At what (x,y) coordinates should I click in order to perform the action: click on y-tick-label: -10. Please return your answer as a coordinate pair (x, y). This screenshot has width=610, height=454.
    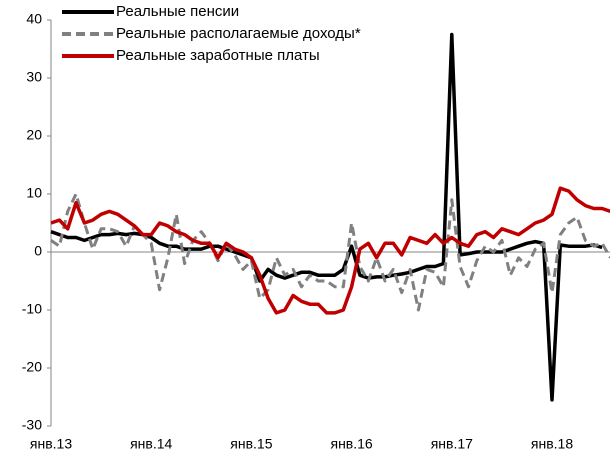
    Looking at the image, I should click on (32, 309).